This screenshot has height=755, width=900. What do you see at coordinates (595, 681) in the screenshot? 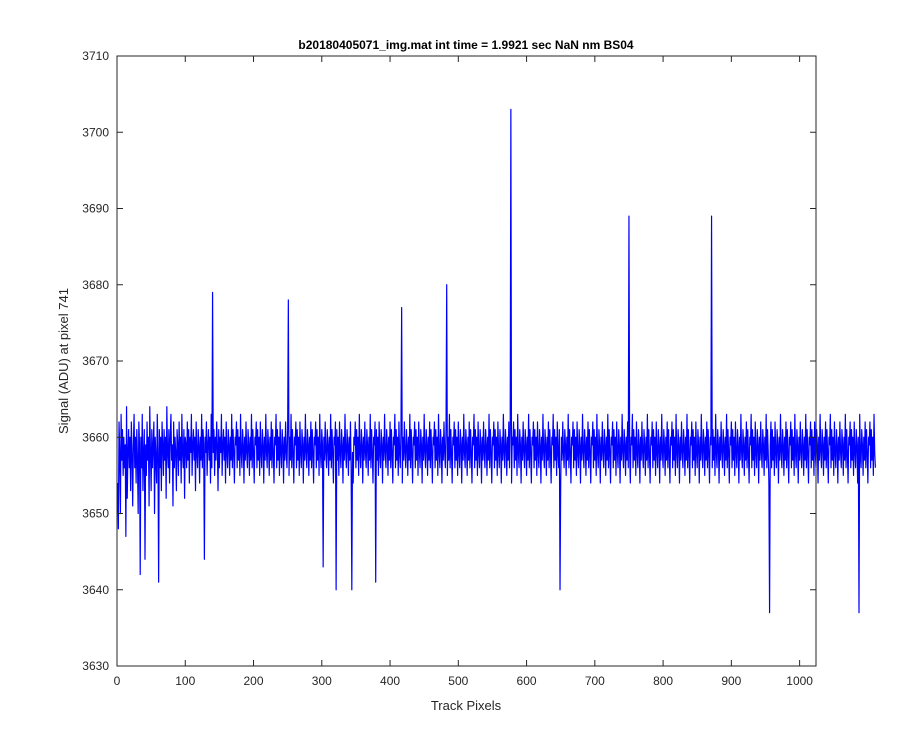
I see `x-tick-label: 700` at bounding box center [595, 681].